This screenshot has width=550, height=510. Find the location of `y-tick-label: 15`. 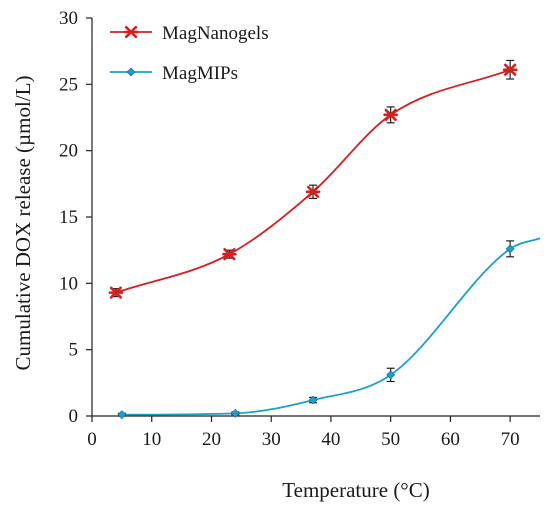

y-tick-label: 15 is located at coordinates (68, 217).